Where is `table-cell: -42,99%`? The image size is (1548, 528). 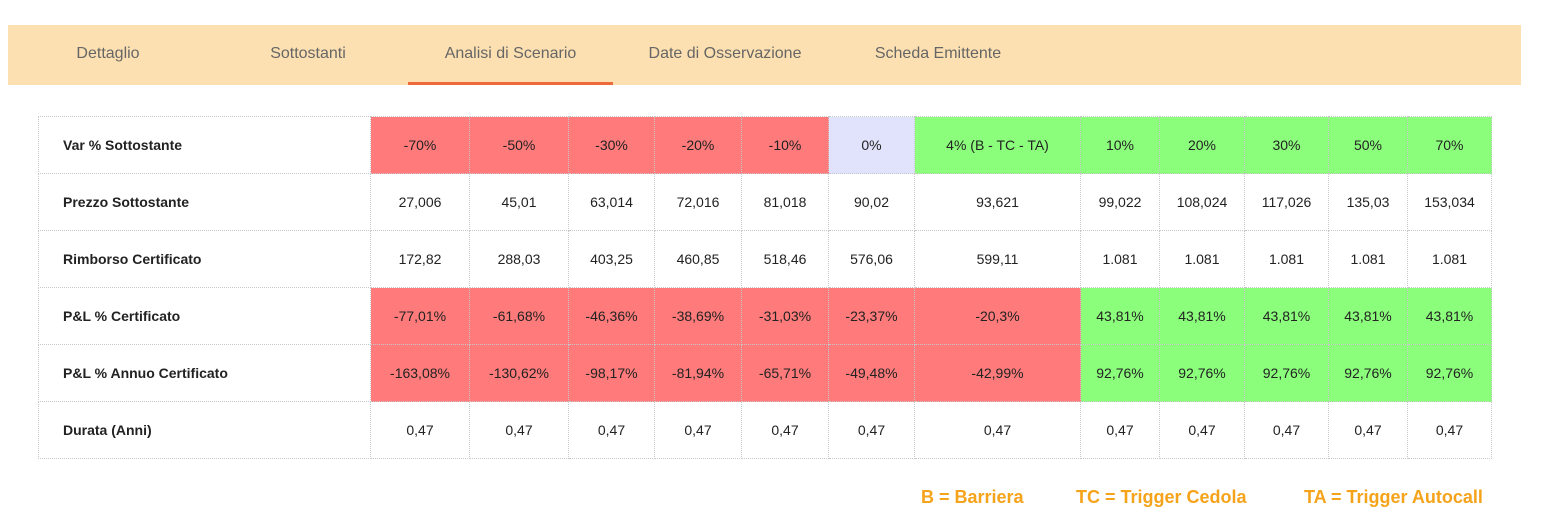
table-cell: -42,99% is located at coordinates (997, 373).